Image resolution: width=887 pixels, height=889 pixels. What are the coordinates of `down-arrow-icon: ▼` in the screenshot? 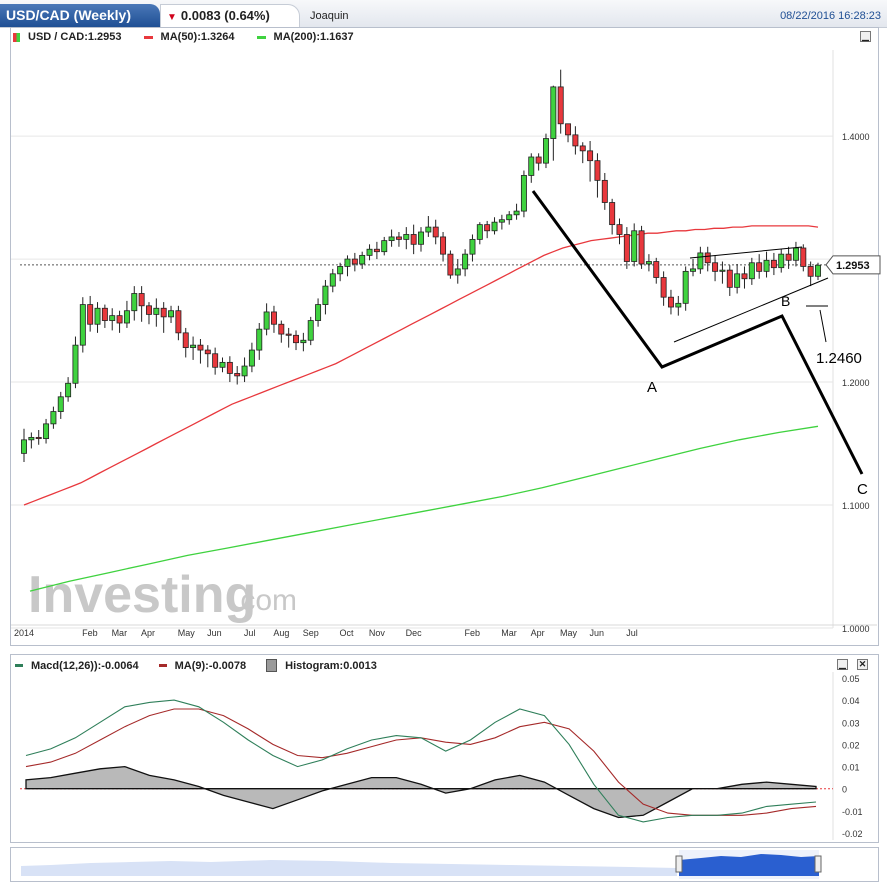 It's located at (172, 17).